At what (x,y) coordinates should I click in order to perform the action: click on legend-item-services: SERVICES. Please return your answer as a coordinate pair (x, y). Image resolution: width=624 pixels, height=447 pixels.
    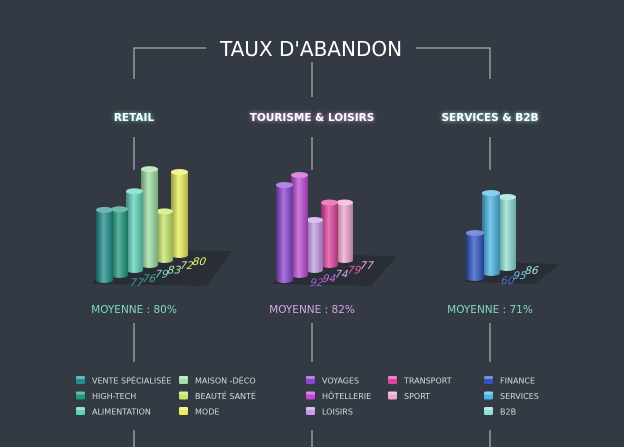
    Looking at the image, I should click on (511, 396).